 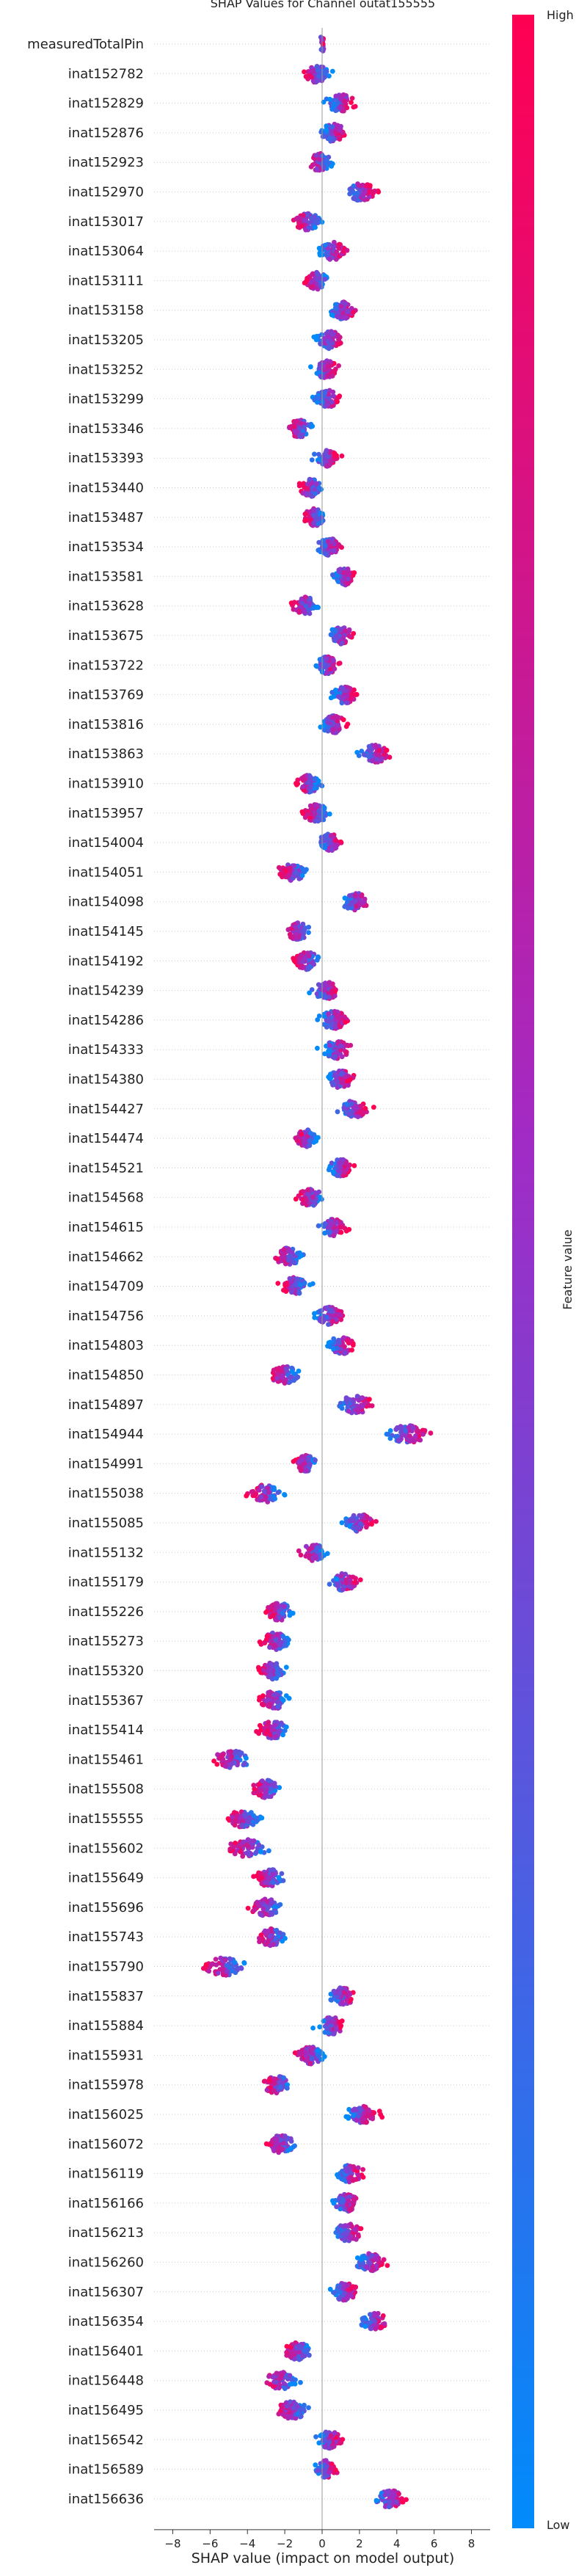 What do you see at coordinates (106, 1937) in the screenshot?
I see `feature-label: inat155743` at bounding box center [106, 1937].